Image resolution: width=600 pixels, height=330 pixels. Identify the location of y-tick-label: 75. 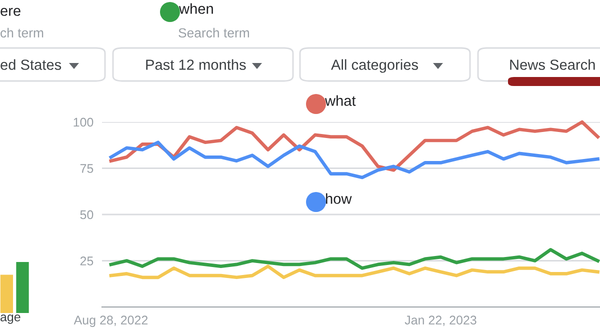
(87, 168).